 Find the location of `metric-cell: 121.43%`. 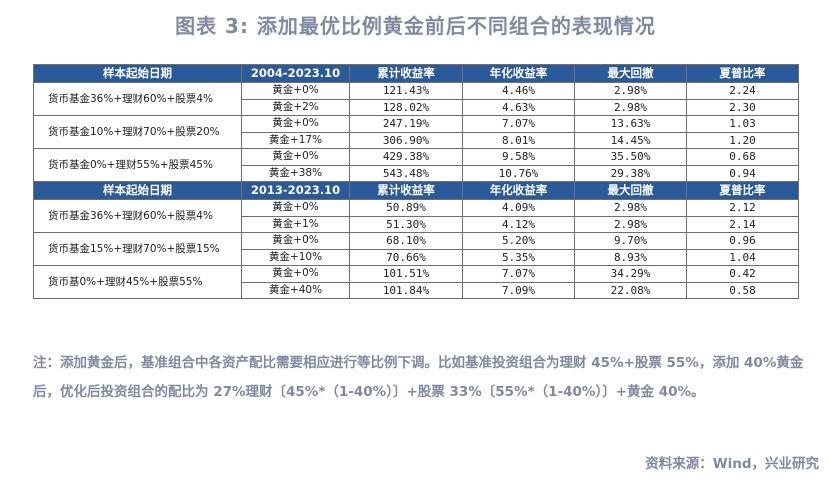

metric-cell: 121.43% is located at coordinates (406, 91).